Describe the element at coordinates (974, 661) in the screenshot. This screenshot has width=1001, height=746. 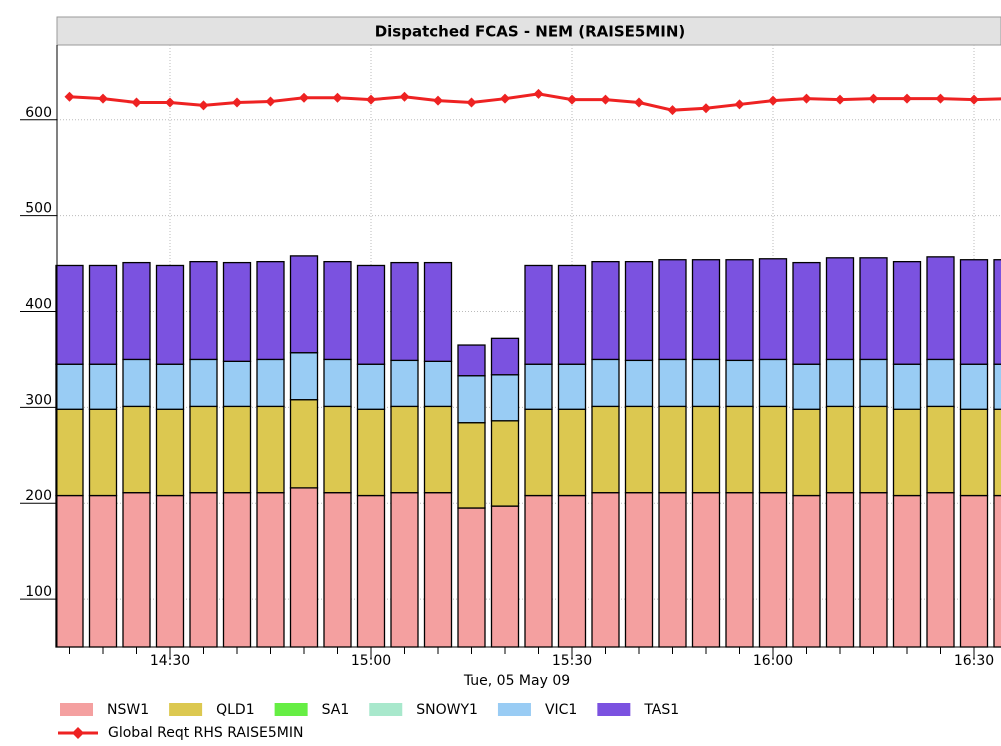
I see `x-tick-label: 16:30` at that location.